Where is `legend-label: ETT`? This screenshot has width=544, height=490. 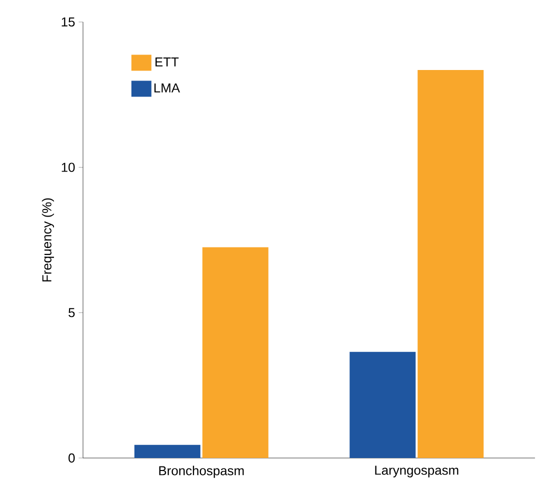
legend-label: ETT is located at coordinates (167, 62).